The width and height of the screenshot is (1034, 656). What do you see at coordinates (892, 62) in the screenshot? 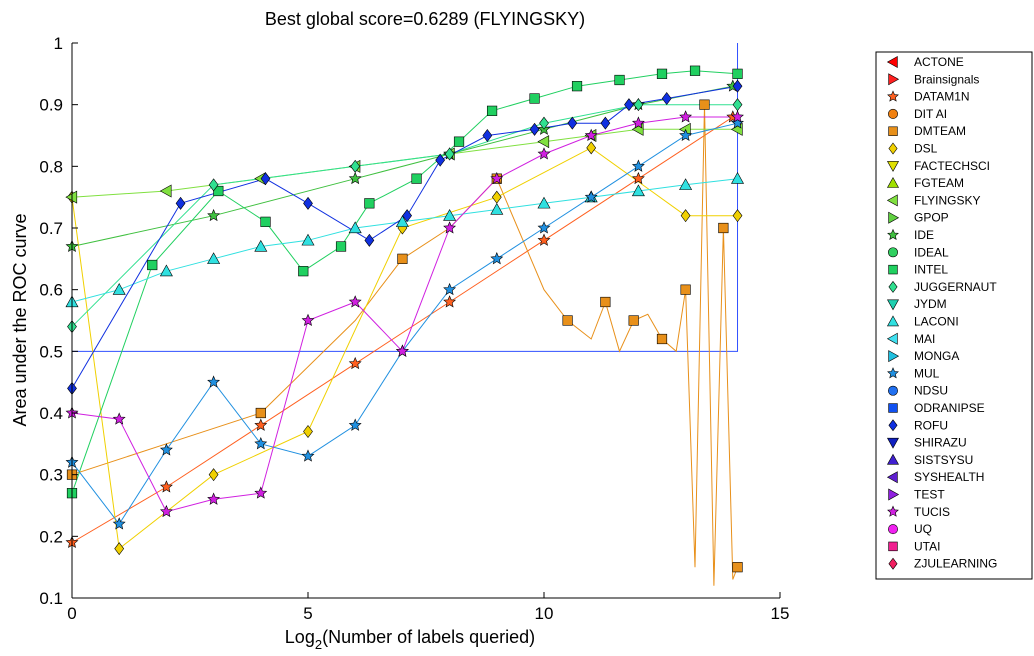
I see `legend-marker-actone` at bounding box center [892, 62].